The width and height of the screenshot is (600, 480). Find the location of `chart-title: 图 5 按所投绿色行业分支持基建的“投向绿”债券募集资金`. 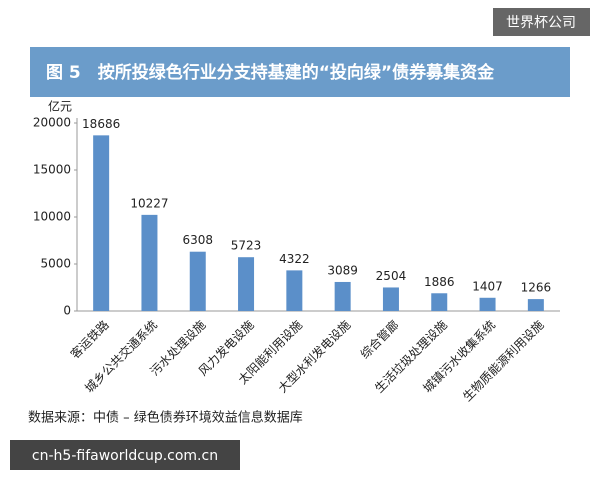

chart-title: 图 5 按所投绿色行业分支持基建的“投向绿”债券募集资金 is located at coordinates (270, 72).